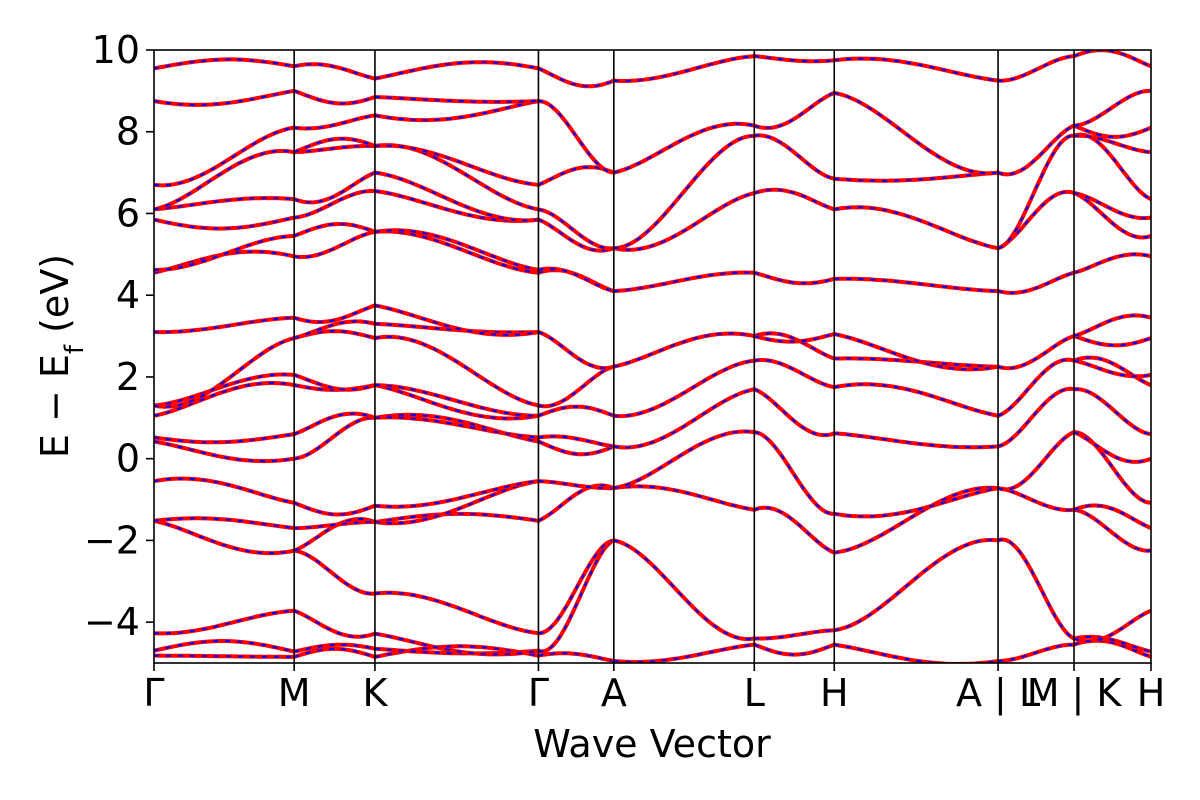 This screenshot has width=1200, height=800. I want to click on y-axis: −4 −2 0 2 4 6 8 10, so click(119, 336).